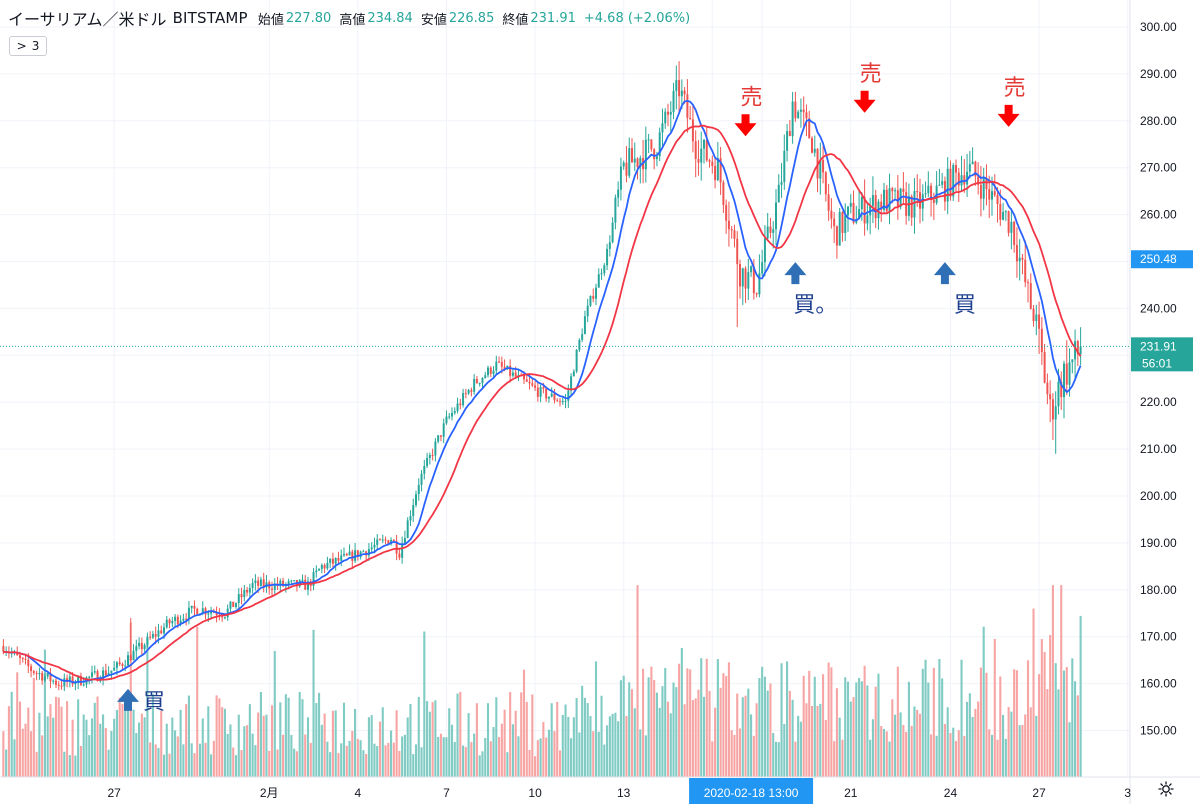  Describe the element at coordinates (751, 791) in the screenshot. I see `crosshair-time-tag` at that location.